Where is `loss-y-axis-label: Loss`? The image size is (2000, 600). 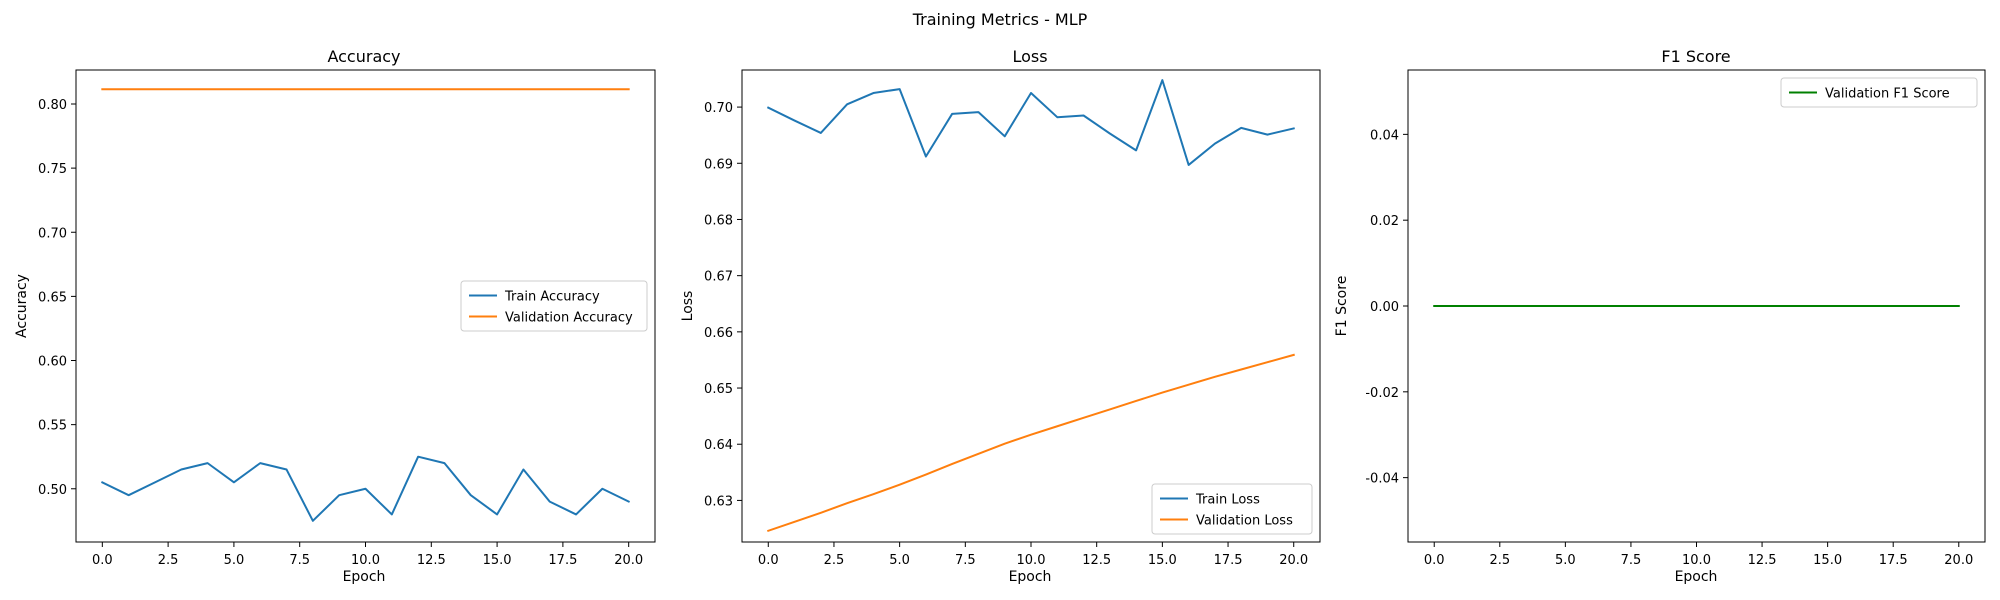
loss-y-axis-label: Loss is located at coordinates (688, 306).